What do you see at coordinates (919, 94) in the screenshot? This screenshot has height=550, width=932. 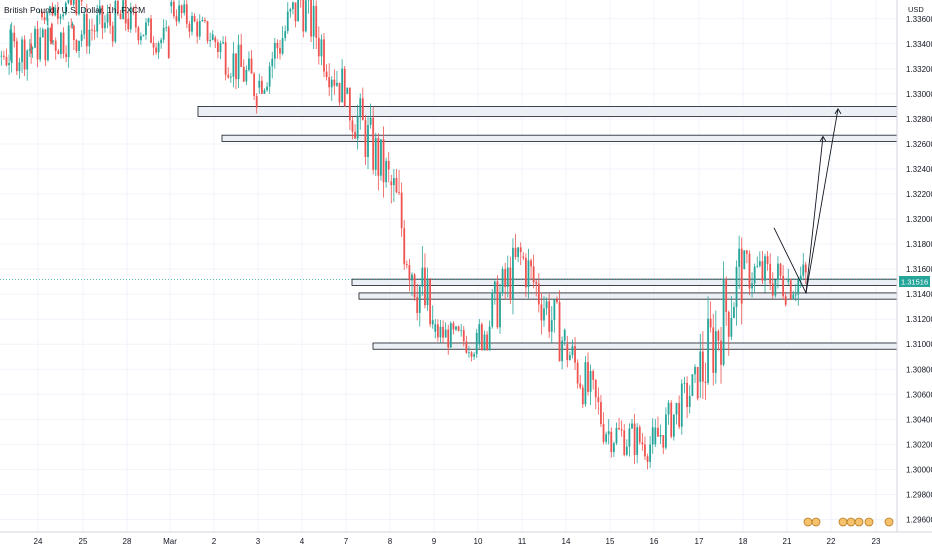 I see `y-tick-label: 1.33000` at bounding box center [919, 94].